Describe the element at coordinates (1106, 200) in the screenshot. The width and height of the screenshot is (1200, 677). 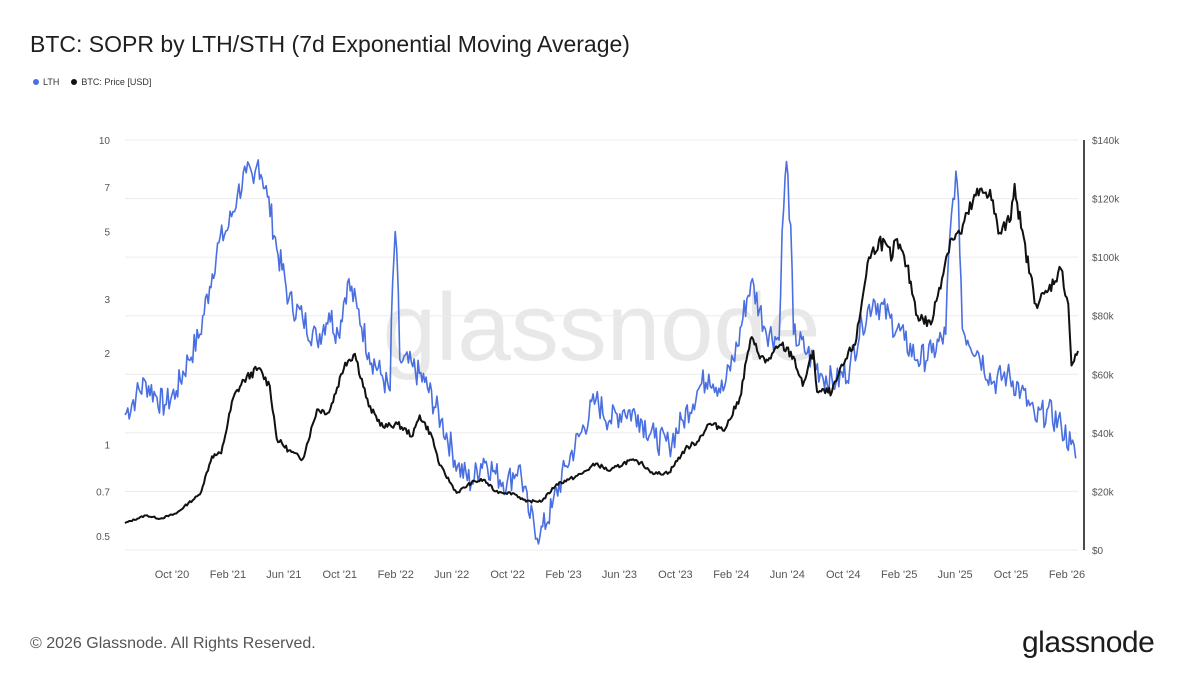
I see `y-right-tick-label: $120k` at that location.